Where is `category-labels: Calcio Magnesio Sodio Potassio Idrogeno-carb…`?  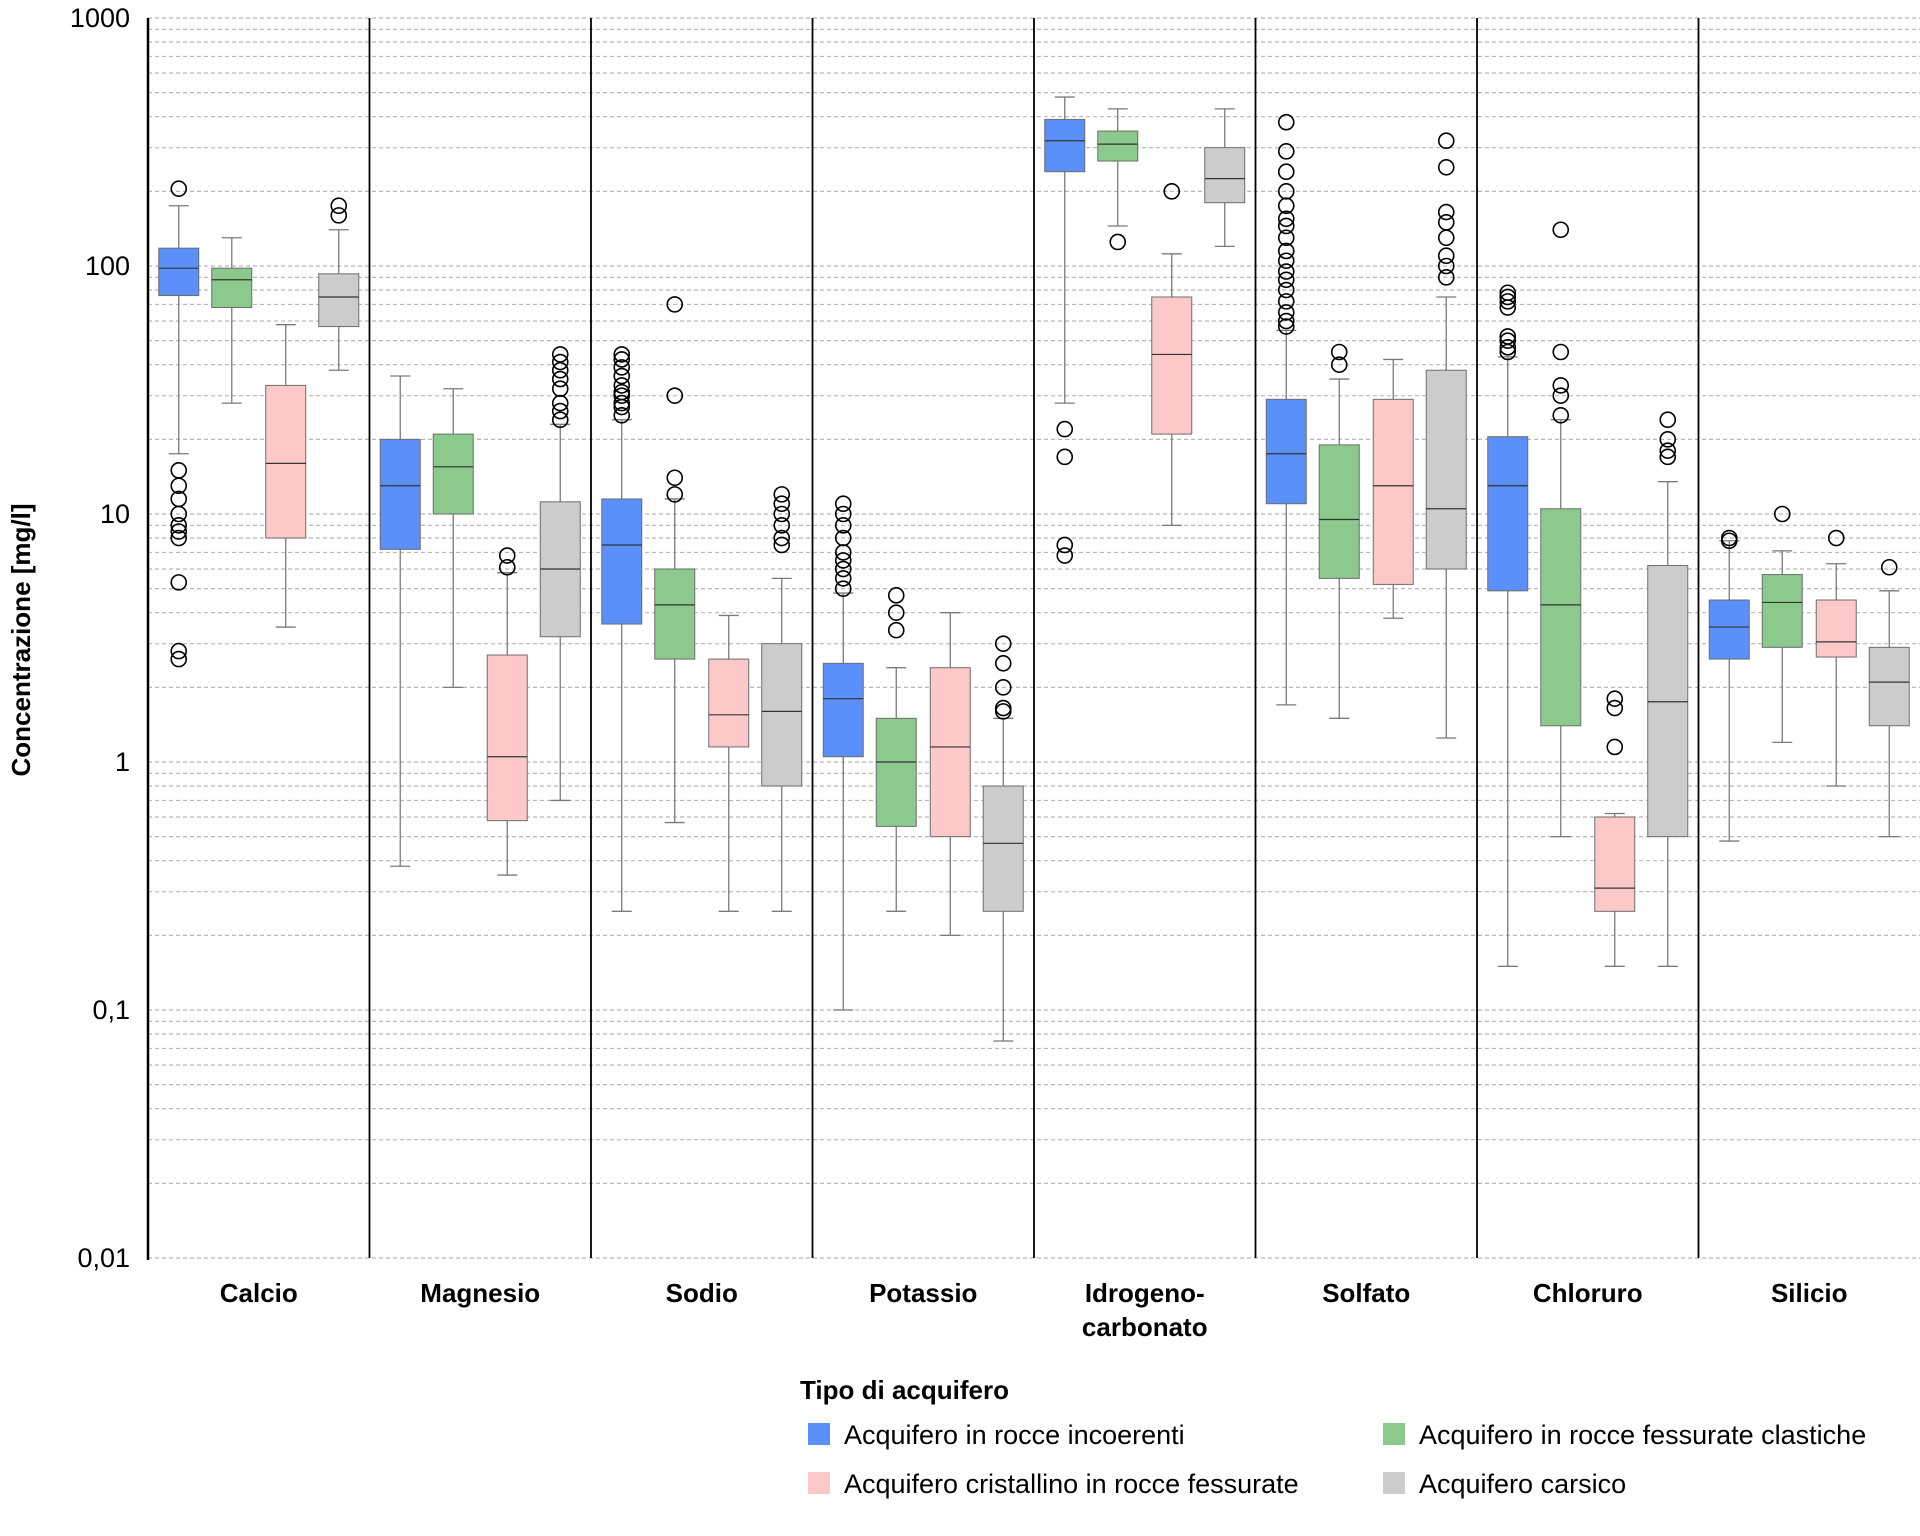
category-labels: Calcio Magnesio Sodio Potassio Idrogeno-carb… is located at coordinates (1034, 1310).